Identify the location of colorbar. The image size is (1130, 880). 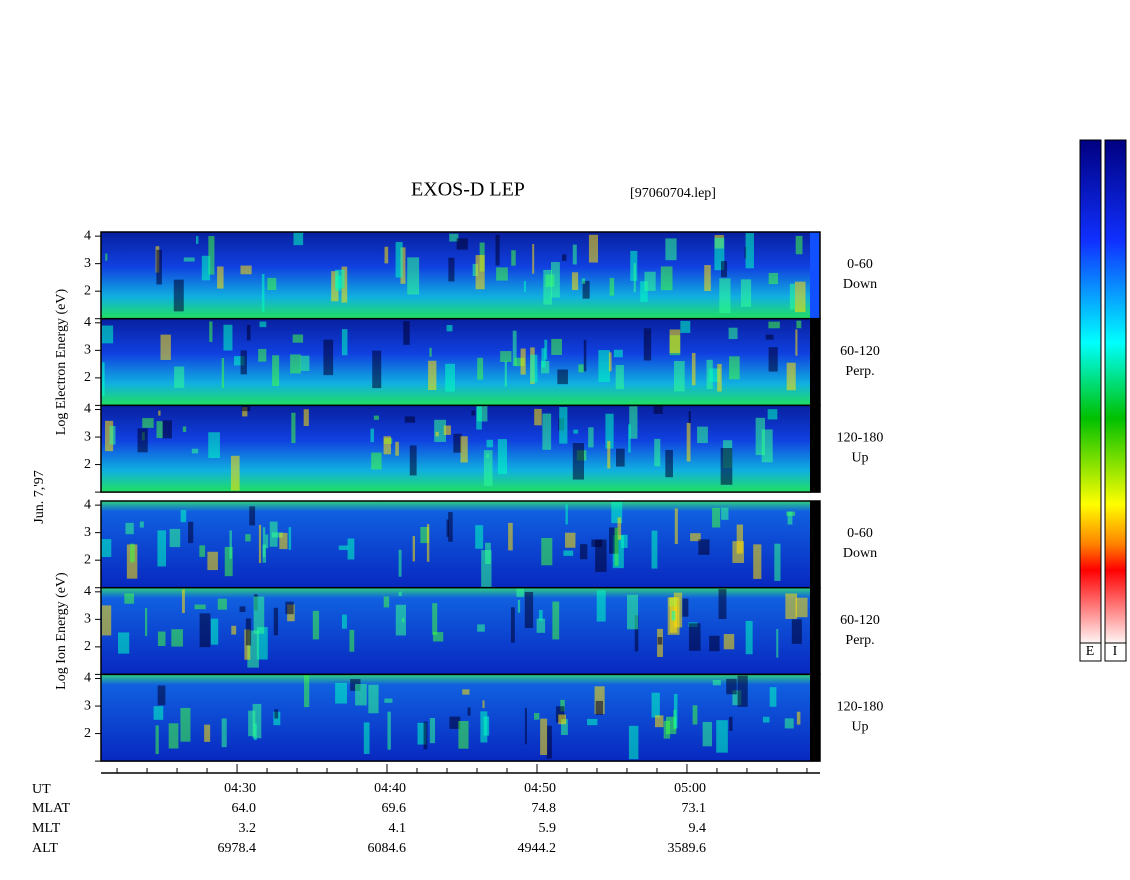
(1090, 393).